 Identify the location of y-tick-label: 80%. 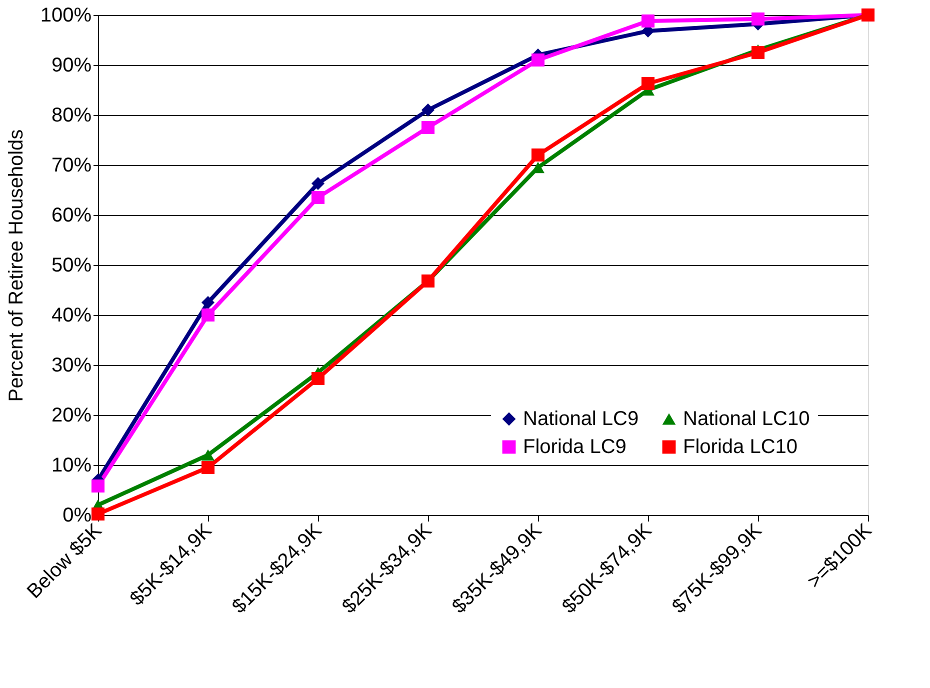
(71, 115).